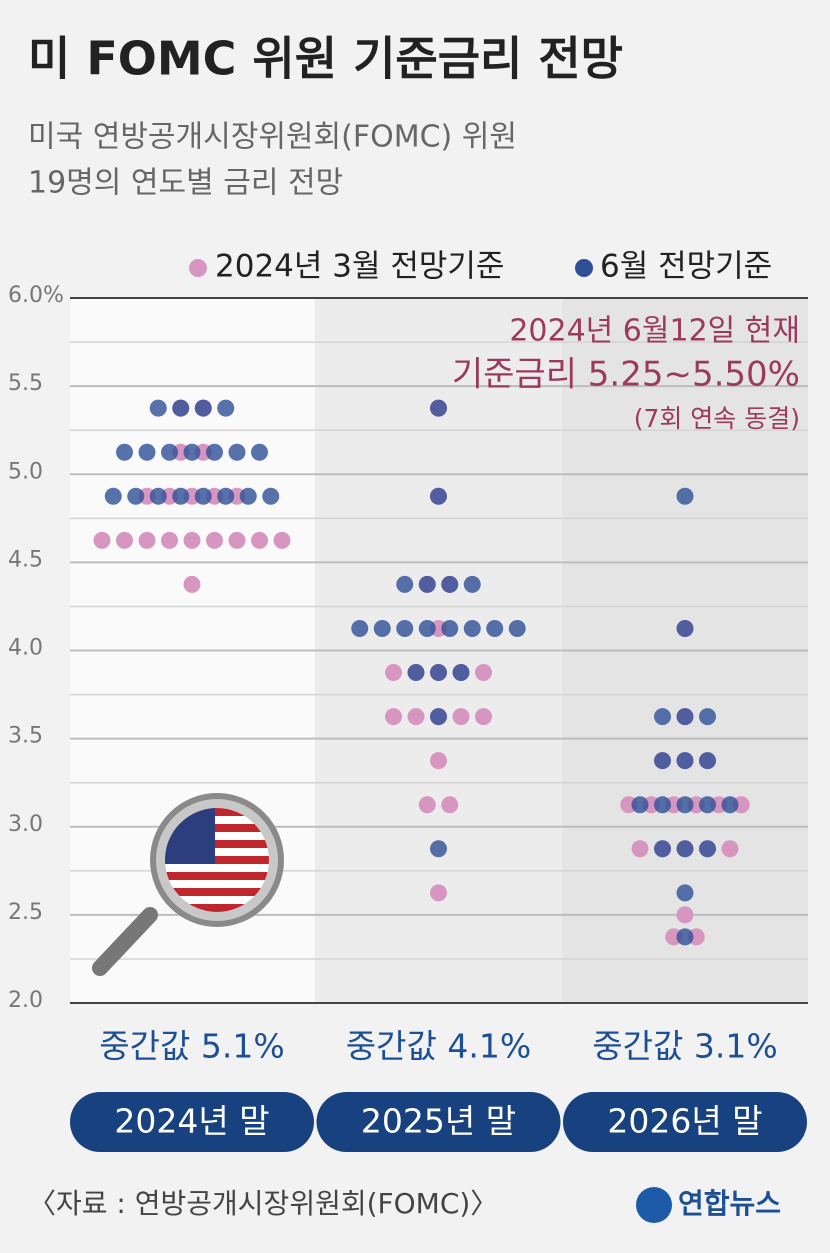  I want to click on y-tick-label: 4.0, so click(25, 648).